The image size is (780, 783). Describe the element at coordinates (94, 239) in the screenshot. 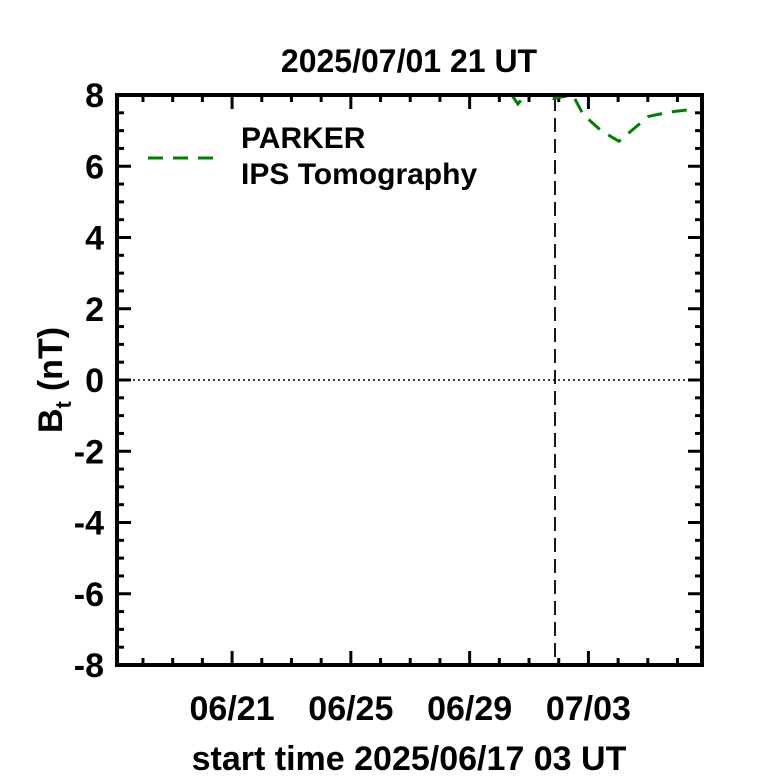

I see `y-tick-label: 4` at that location.